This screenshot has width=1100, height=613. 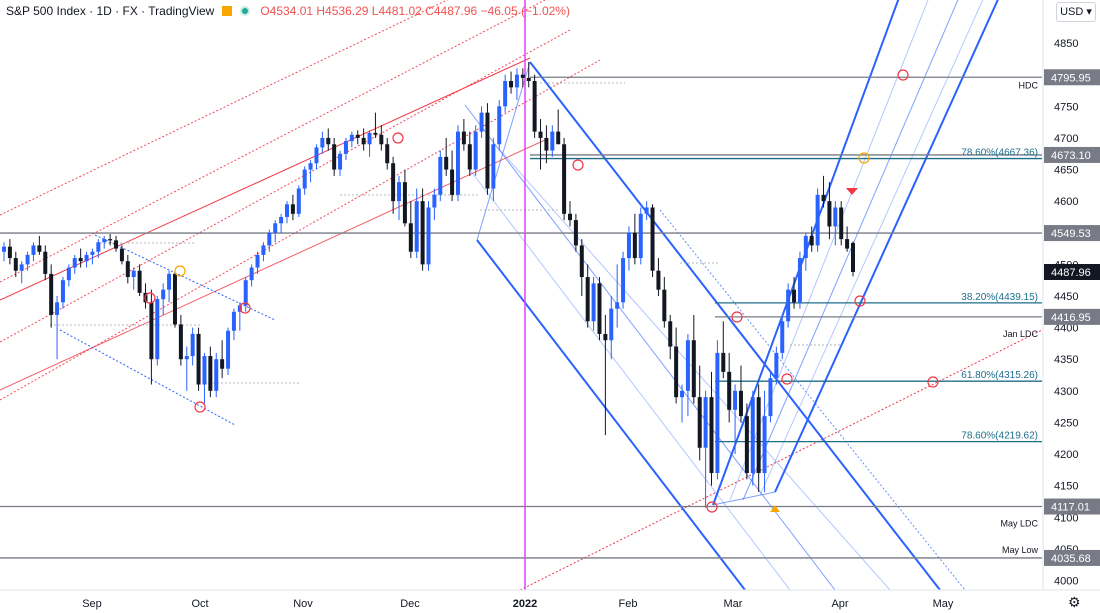 I want to click on y-tick-label: 4400, so click(x=1066, y=329).